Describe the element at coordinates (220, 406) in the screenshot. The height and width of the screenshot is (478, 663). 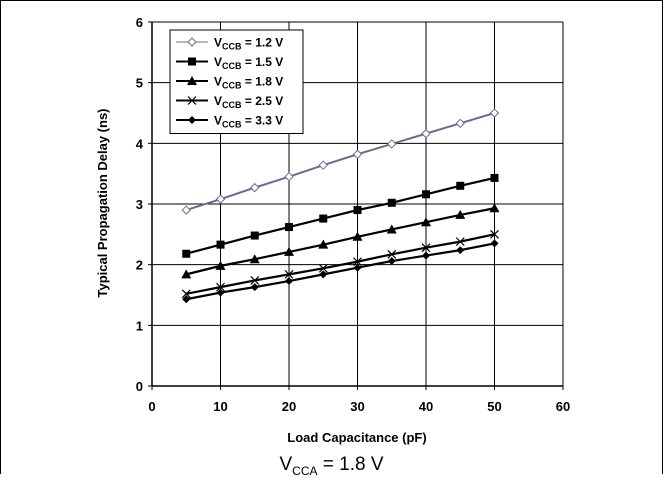
I see `x-tick-label: 10` at that location.